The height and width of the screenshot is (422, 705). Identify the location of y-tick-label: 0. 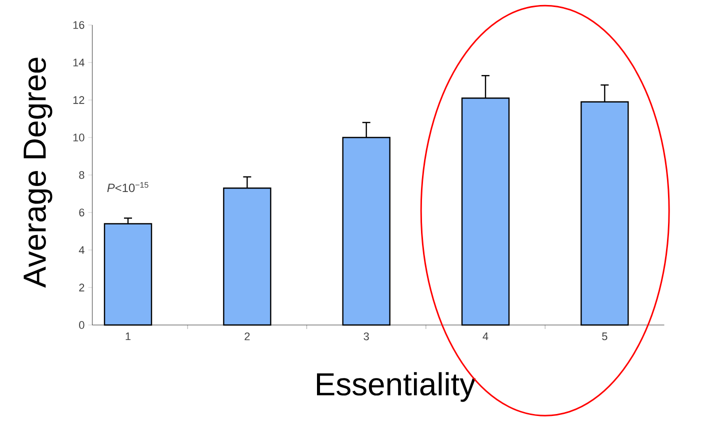
(81, 325).